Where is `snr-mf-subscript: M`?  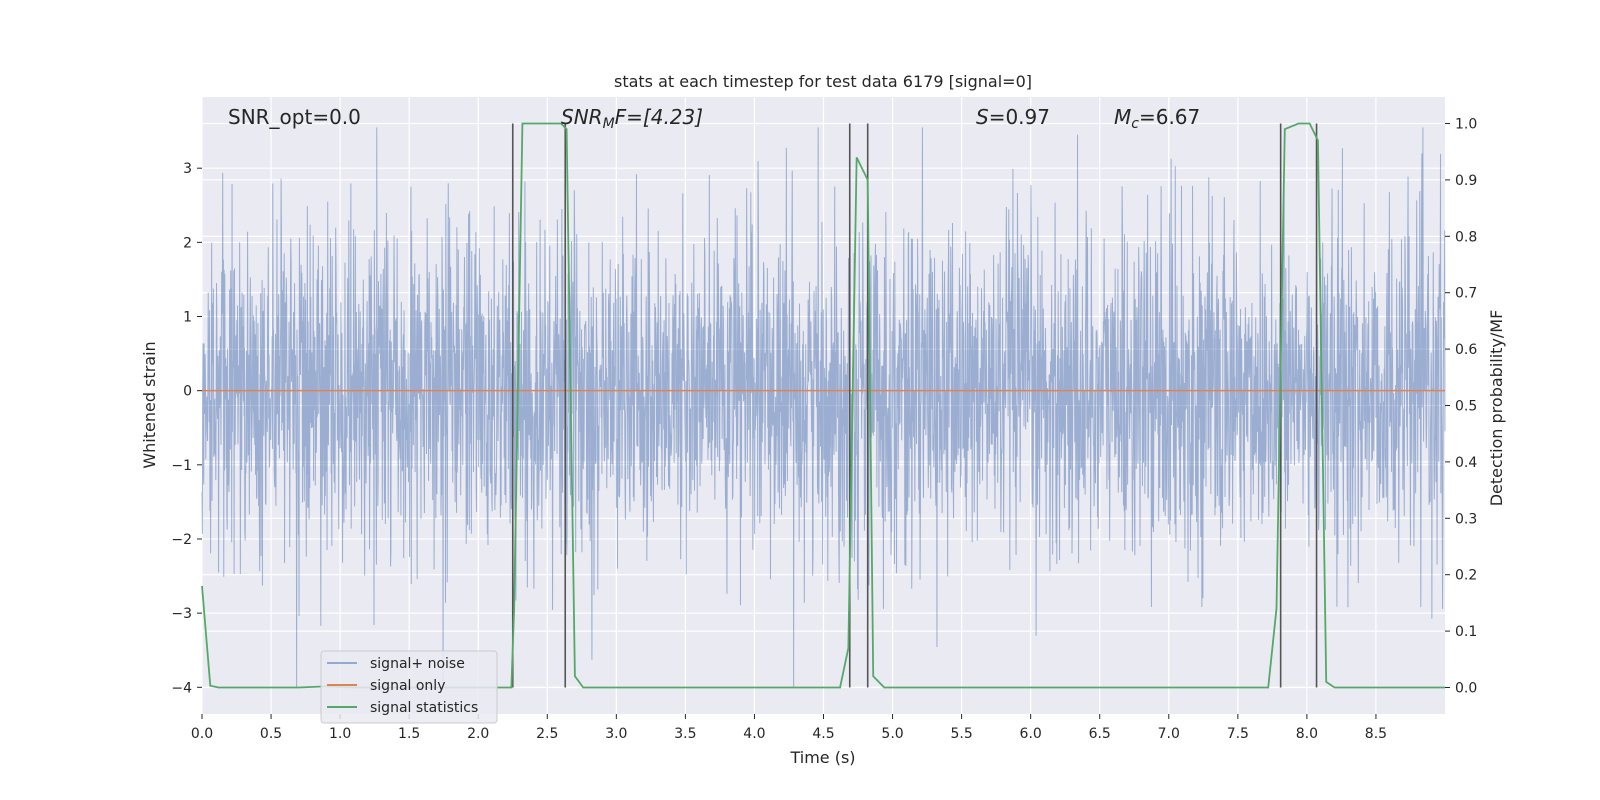
snr-mf-subscript: M is located at coordinates (609, 124).